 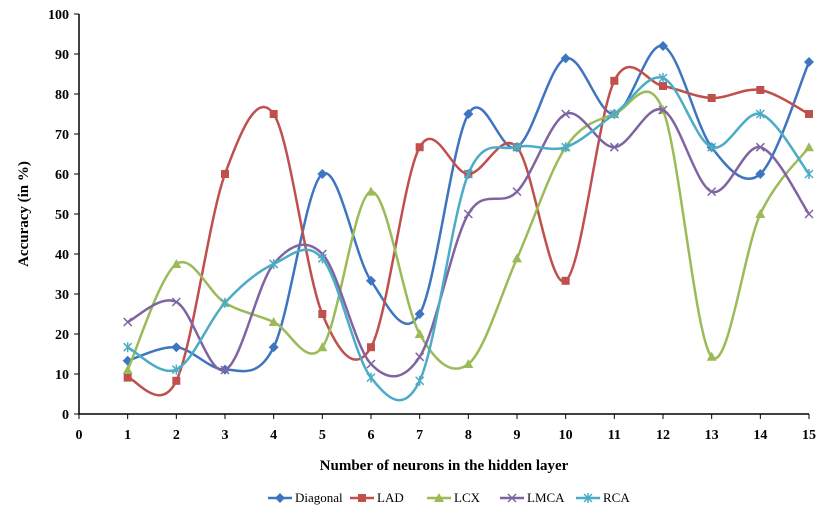 What do you see at coordinates (614, 435) in the screenshot?
I see `x-tick-label: 11` at bounding box center [614, 435].